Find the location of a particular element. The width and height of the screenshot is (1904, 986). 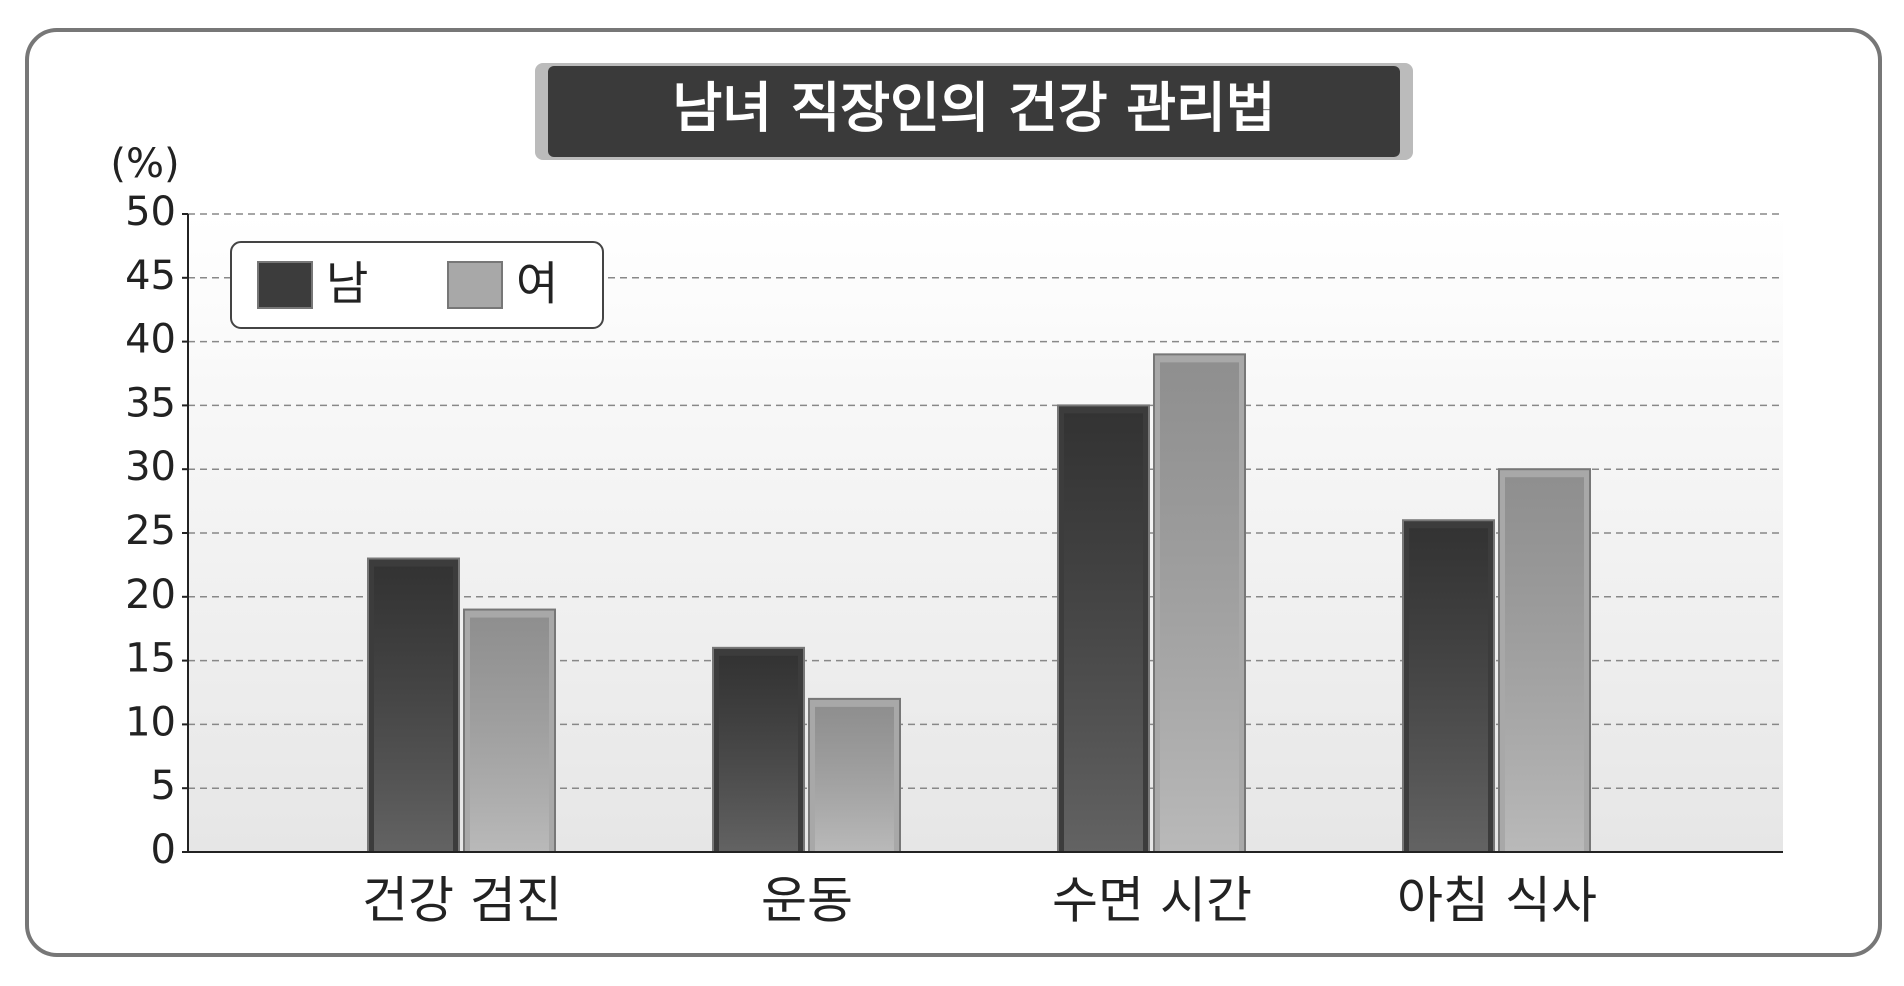

y-tick-label: 35 is located at coordinates (150, 403).